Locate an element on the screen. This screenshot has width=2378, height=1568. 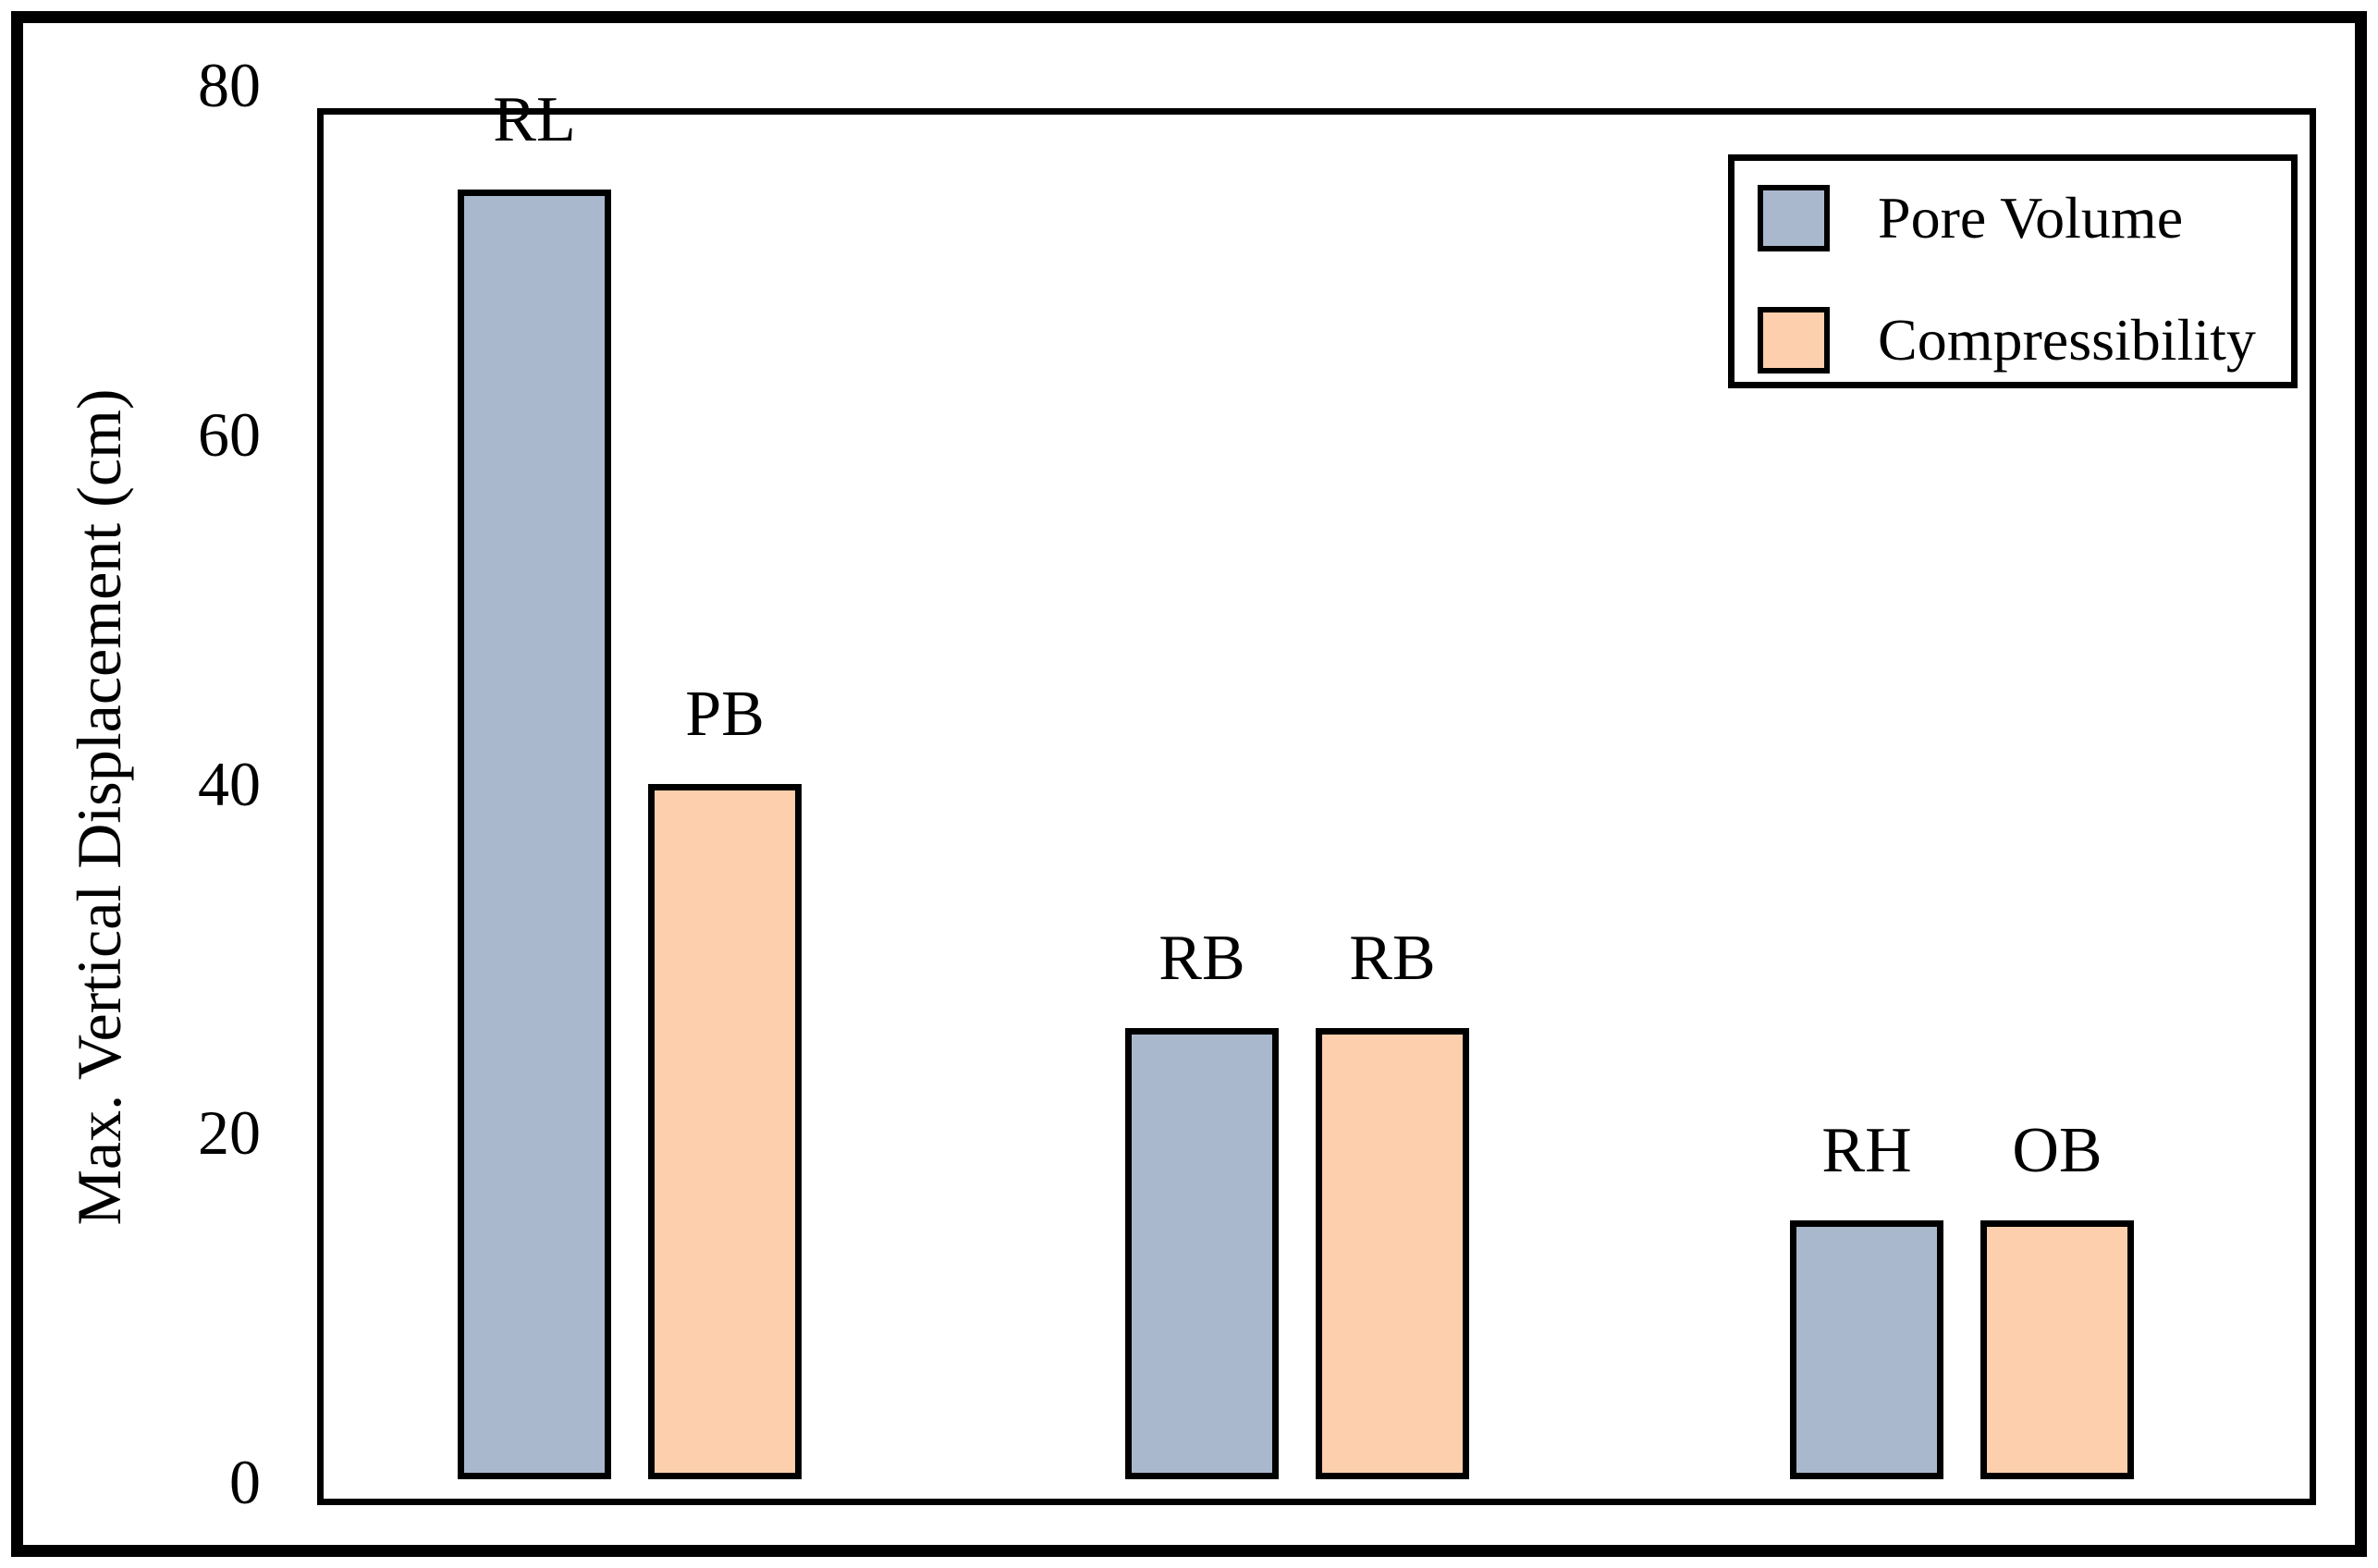
bar-RH-pore-volume is located at coordinates (1866, 1349).